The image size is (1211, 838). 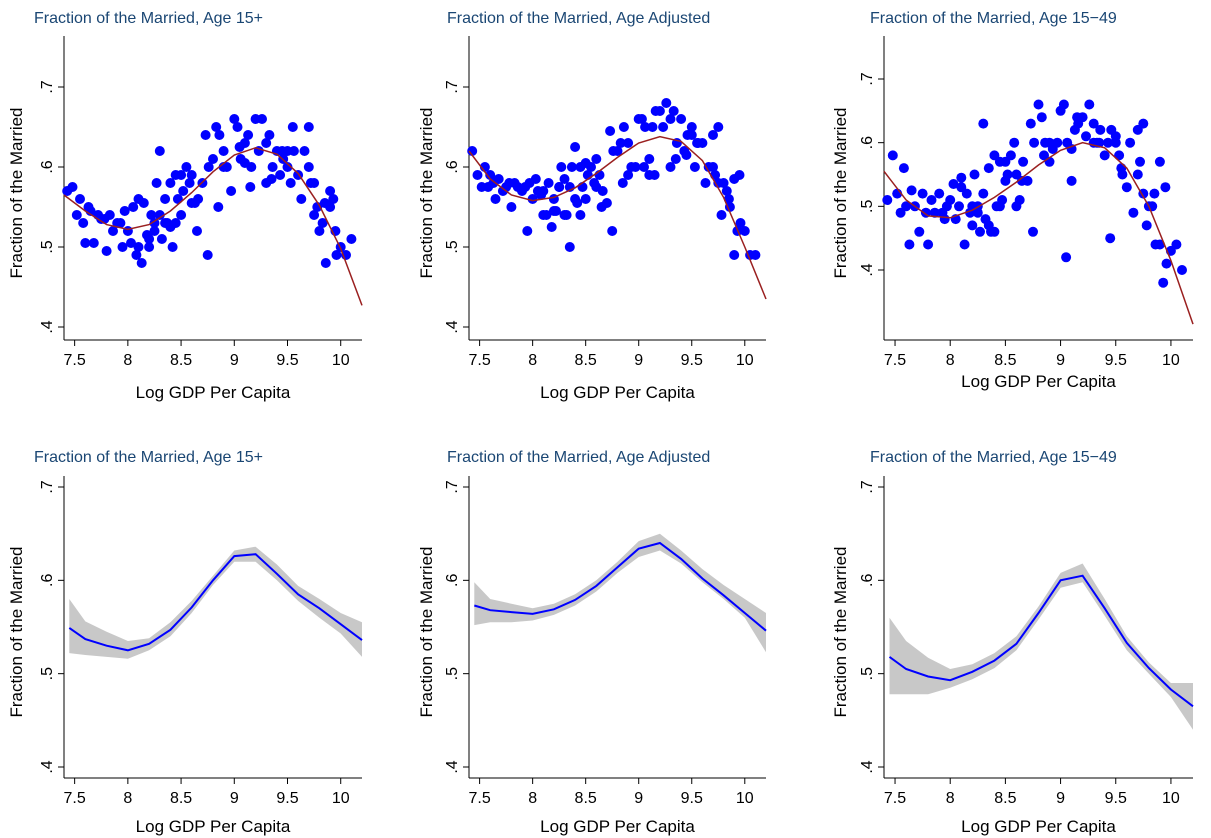 I want to click on y-tick-label: .4, so click(x=47, y=766).